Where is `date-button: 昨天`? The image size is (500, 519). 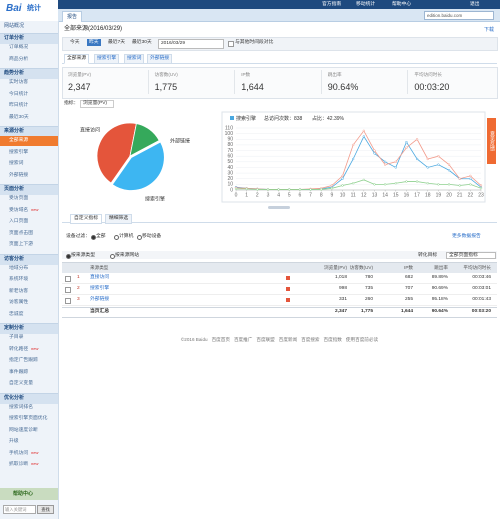 date-button: 昨天 is located at coordinates (94, 42).